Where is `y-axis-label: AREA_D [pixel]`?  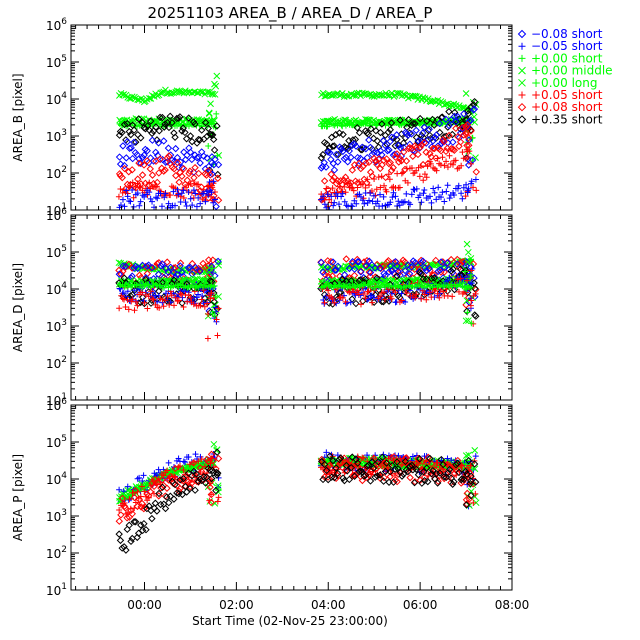 y-axis-label: AREA_D [pixel] is located at coordinates (18, 307).